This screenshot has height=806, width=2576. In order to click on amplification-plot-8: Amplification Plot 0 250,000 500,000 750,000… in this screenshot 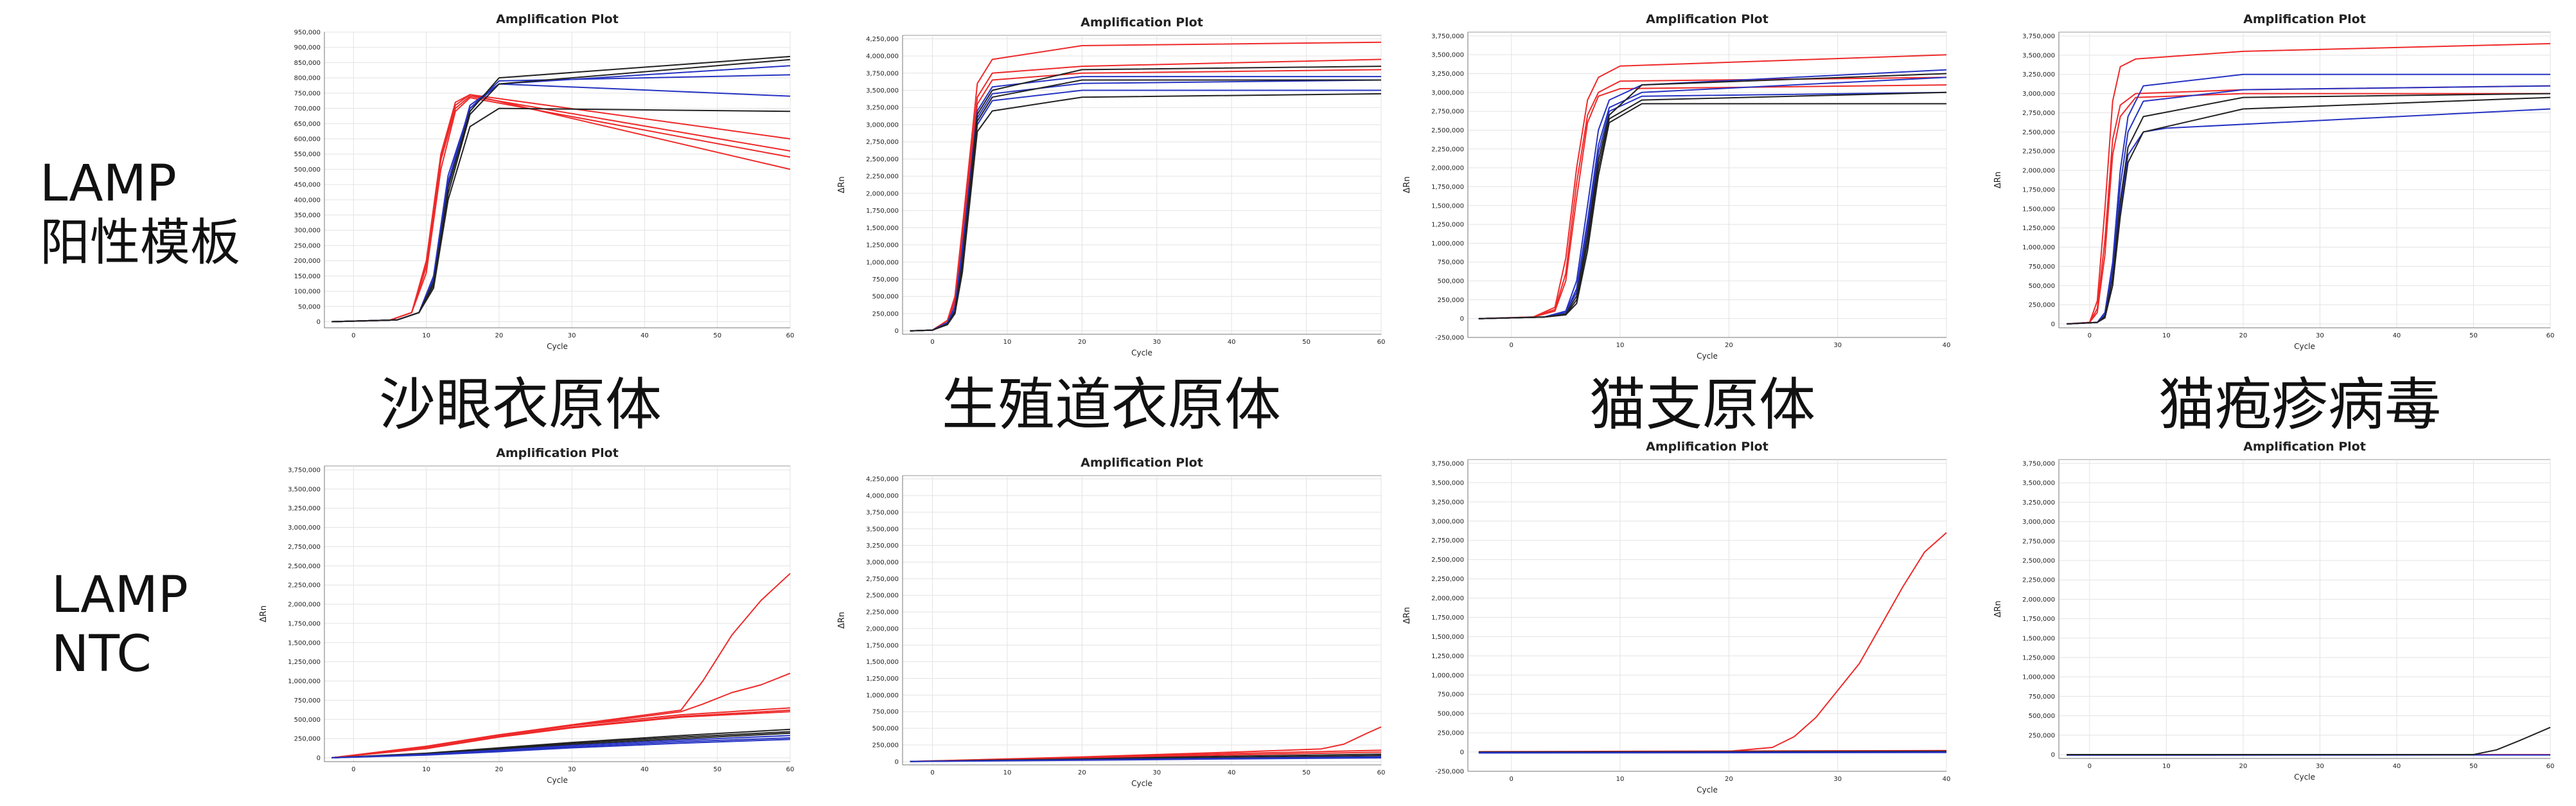, I will do `click(2273, 611)`.